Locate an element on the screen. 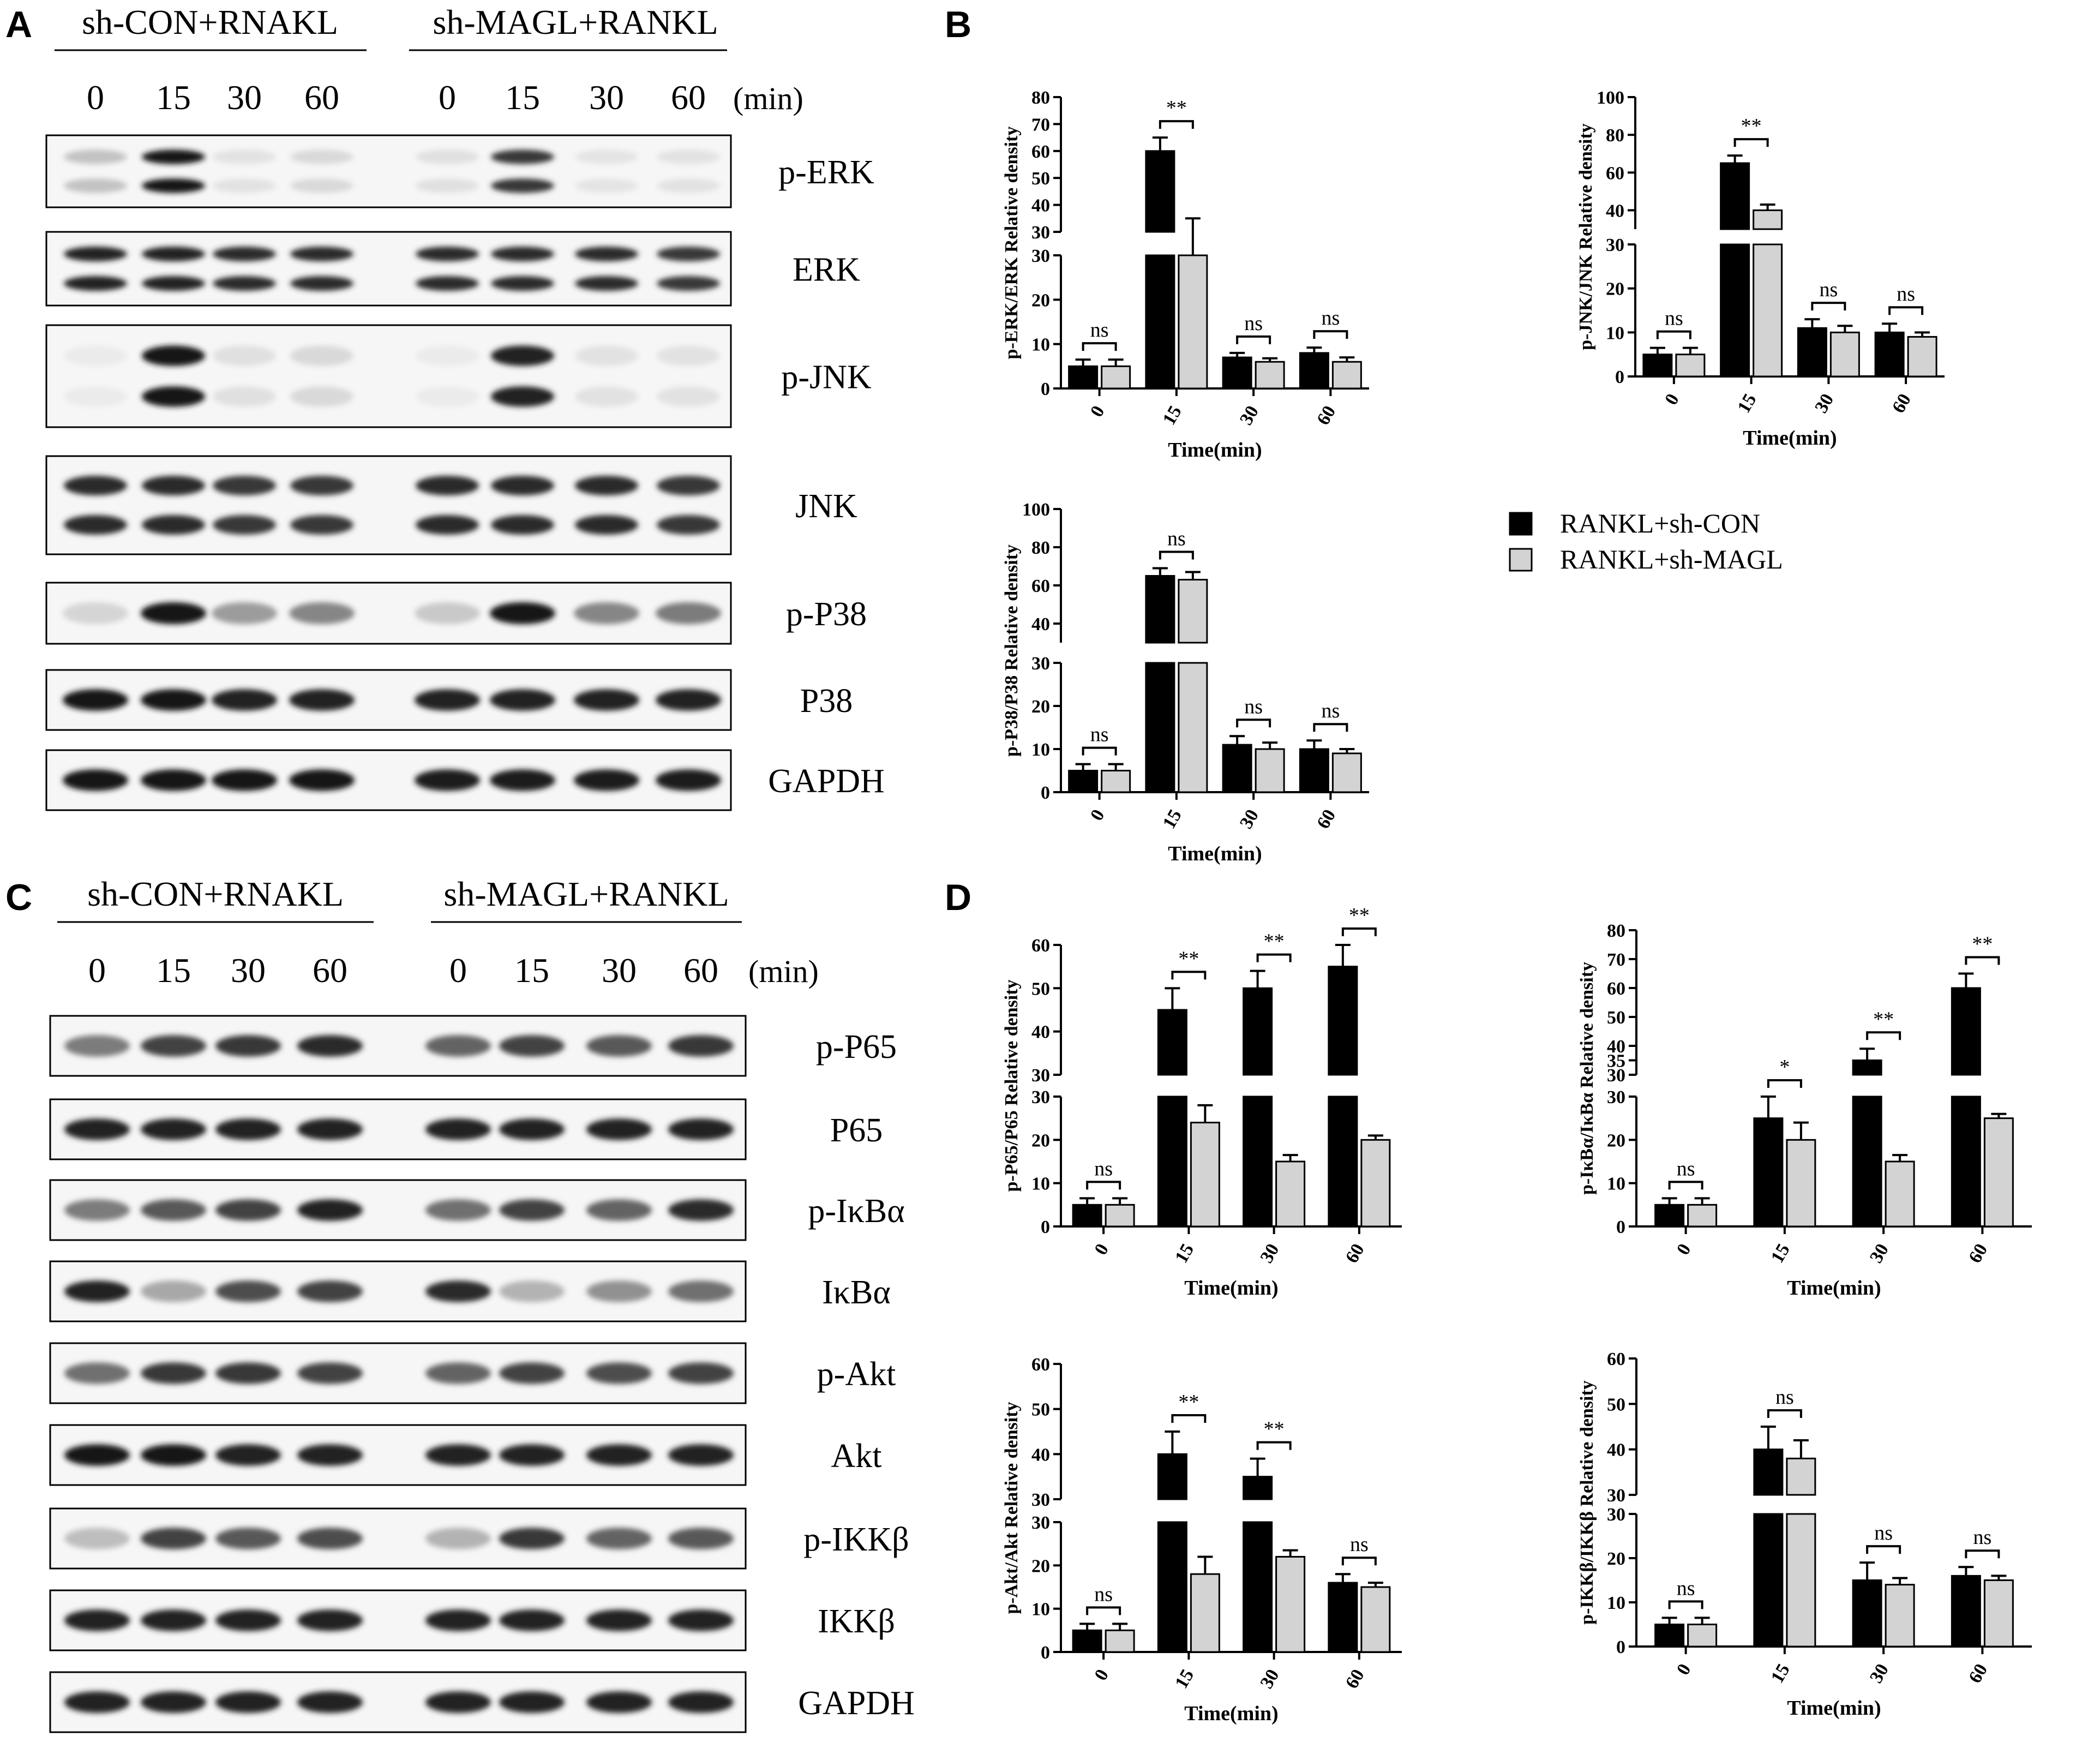 This screenshot has width=2100, height=1742. y-axis-label: p-P65/P65 Relative density is located at coordinates (1011, 1085).